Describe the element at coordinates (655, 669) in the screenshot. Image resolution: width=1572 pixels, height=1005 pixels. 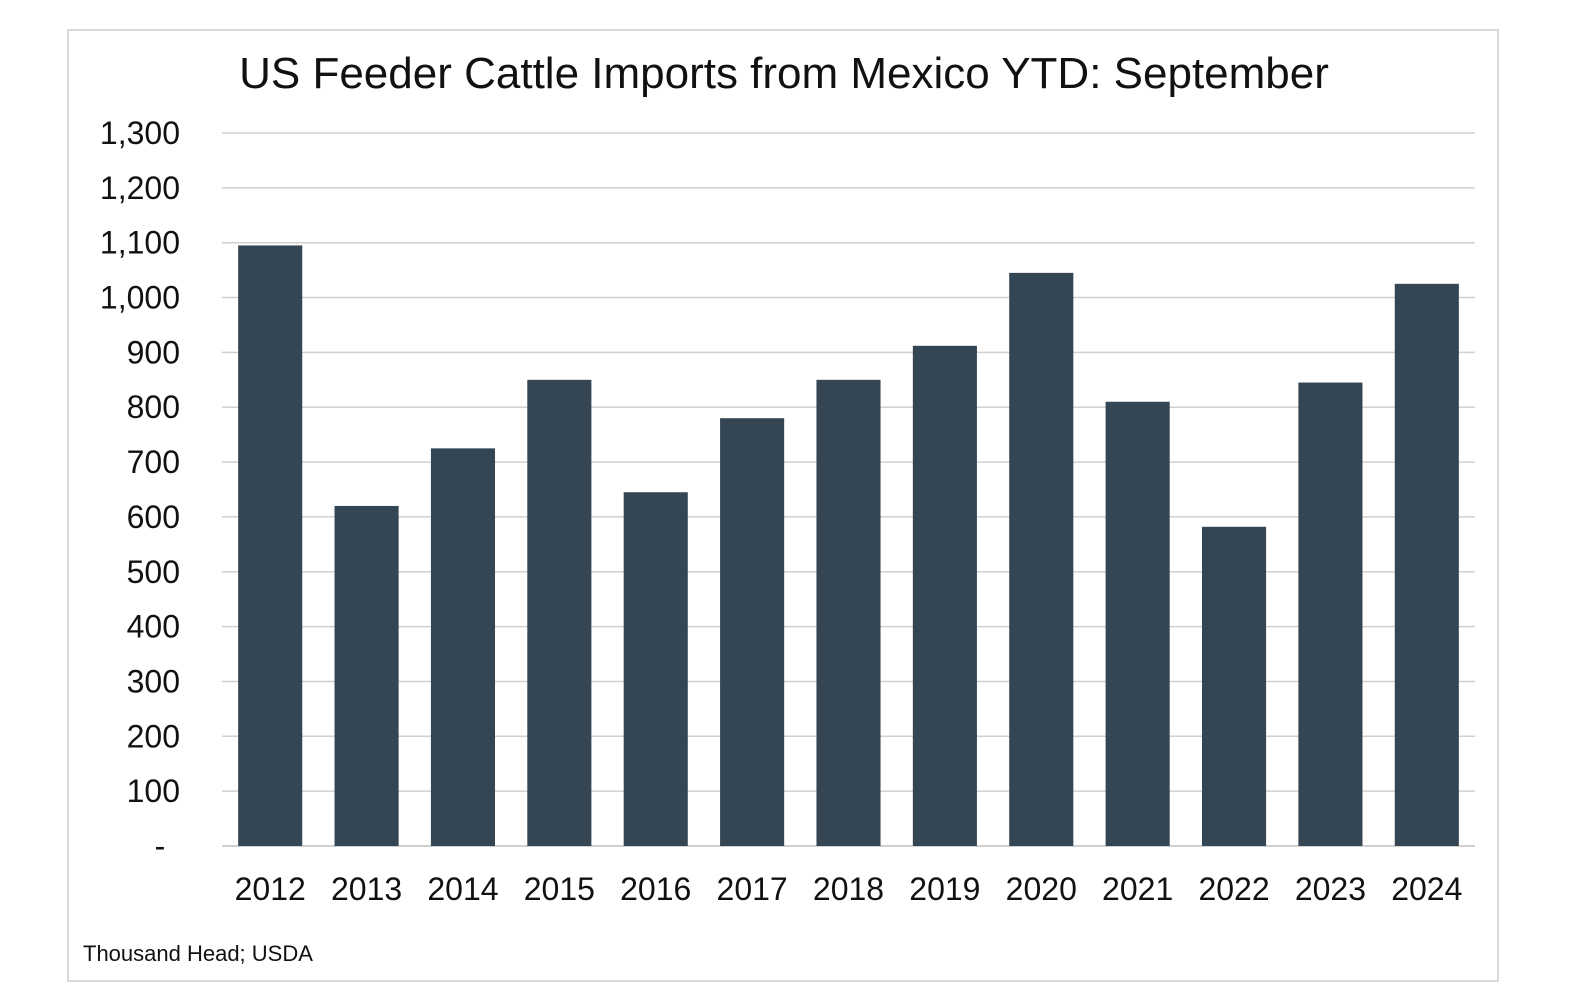
I see `bar-2016` at that location.